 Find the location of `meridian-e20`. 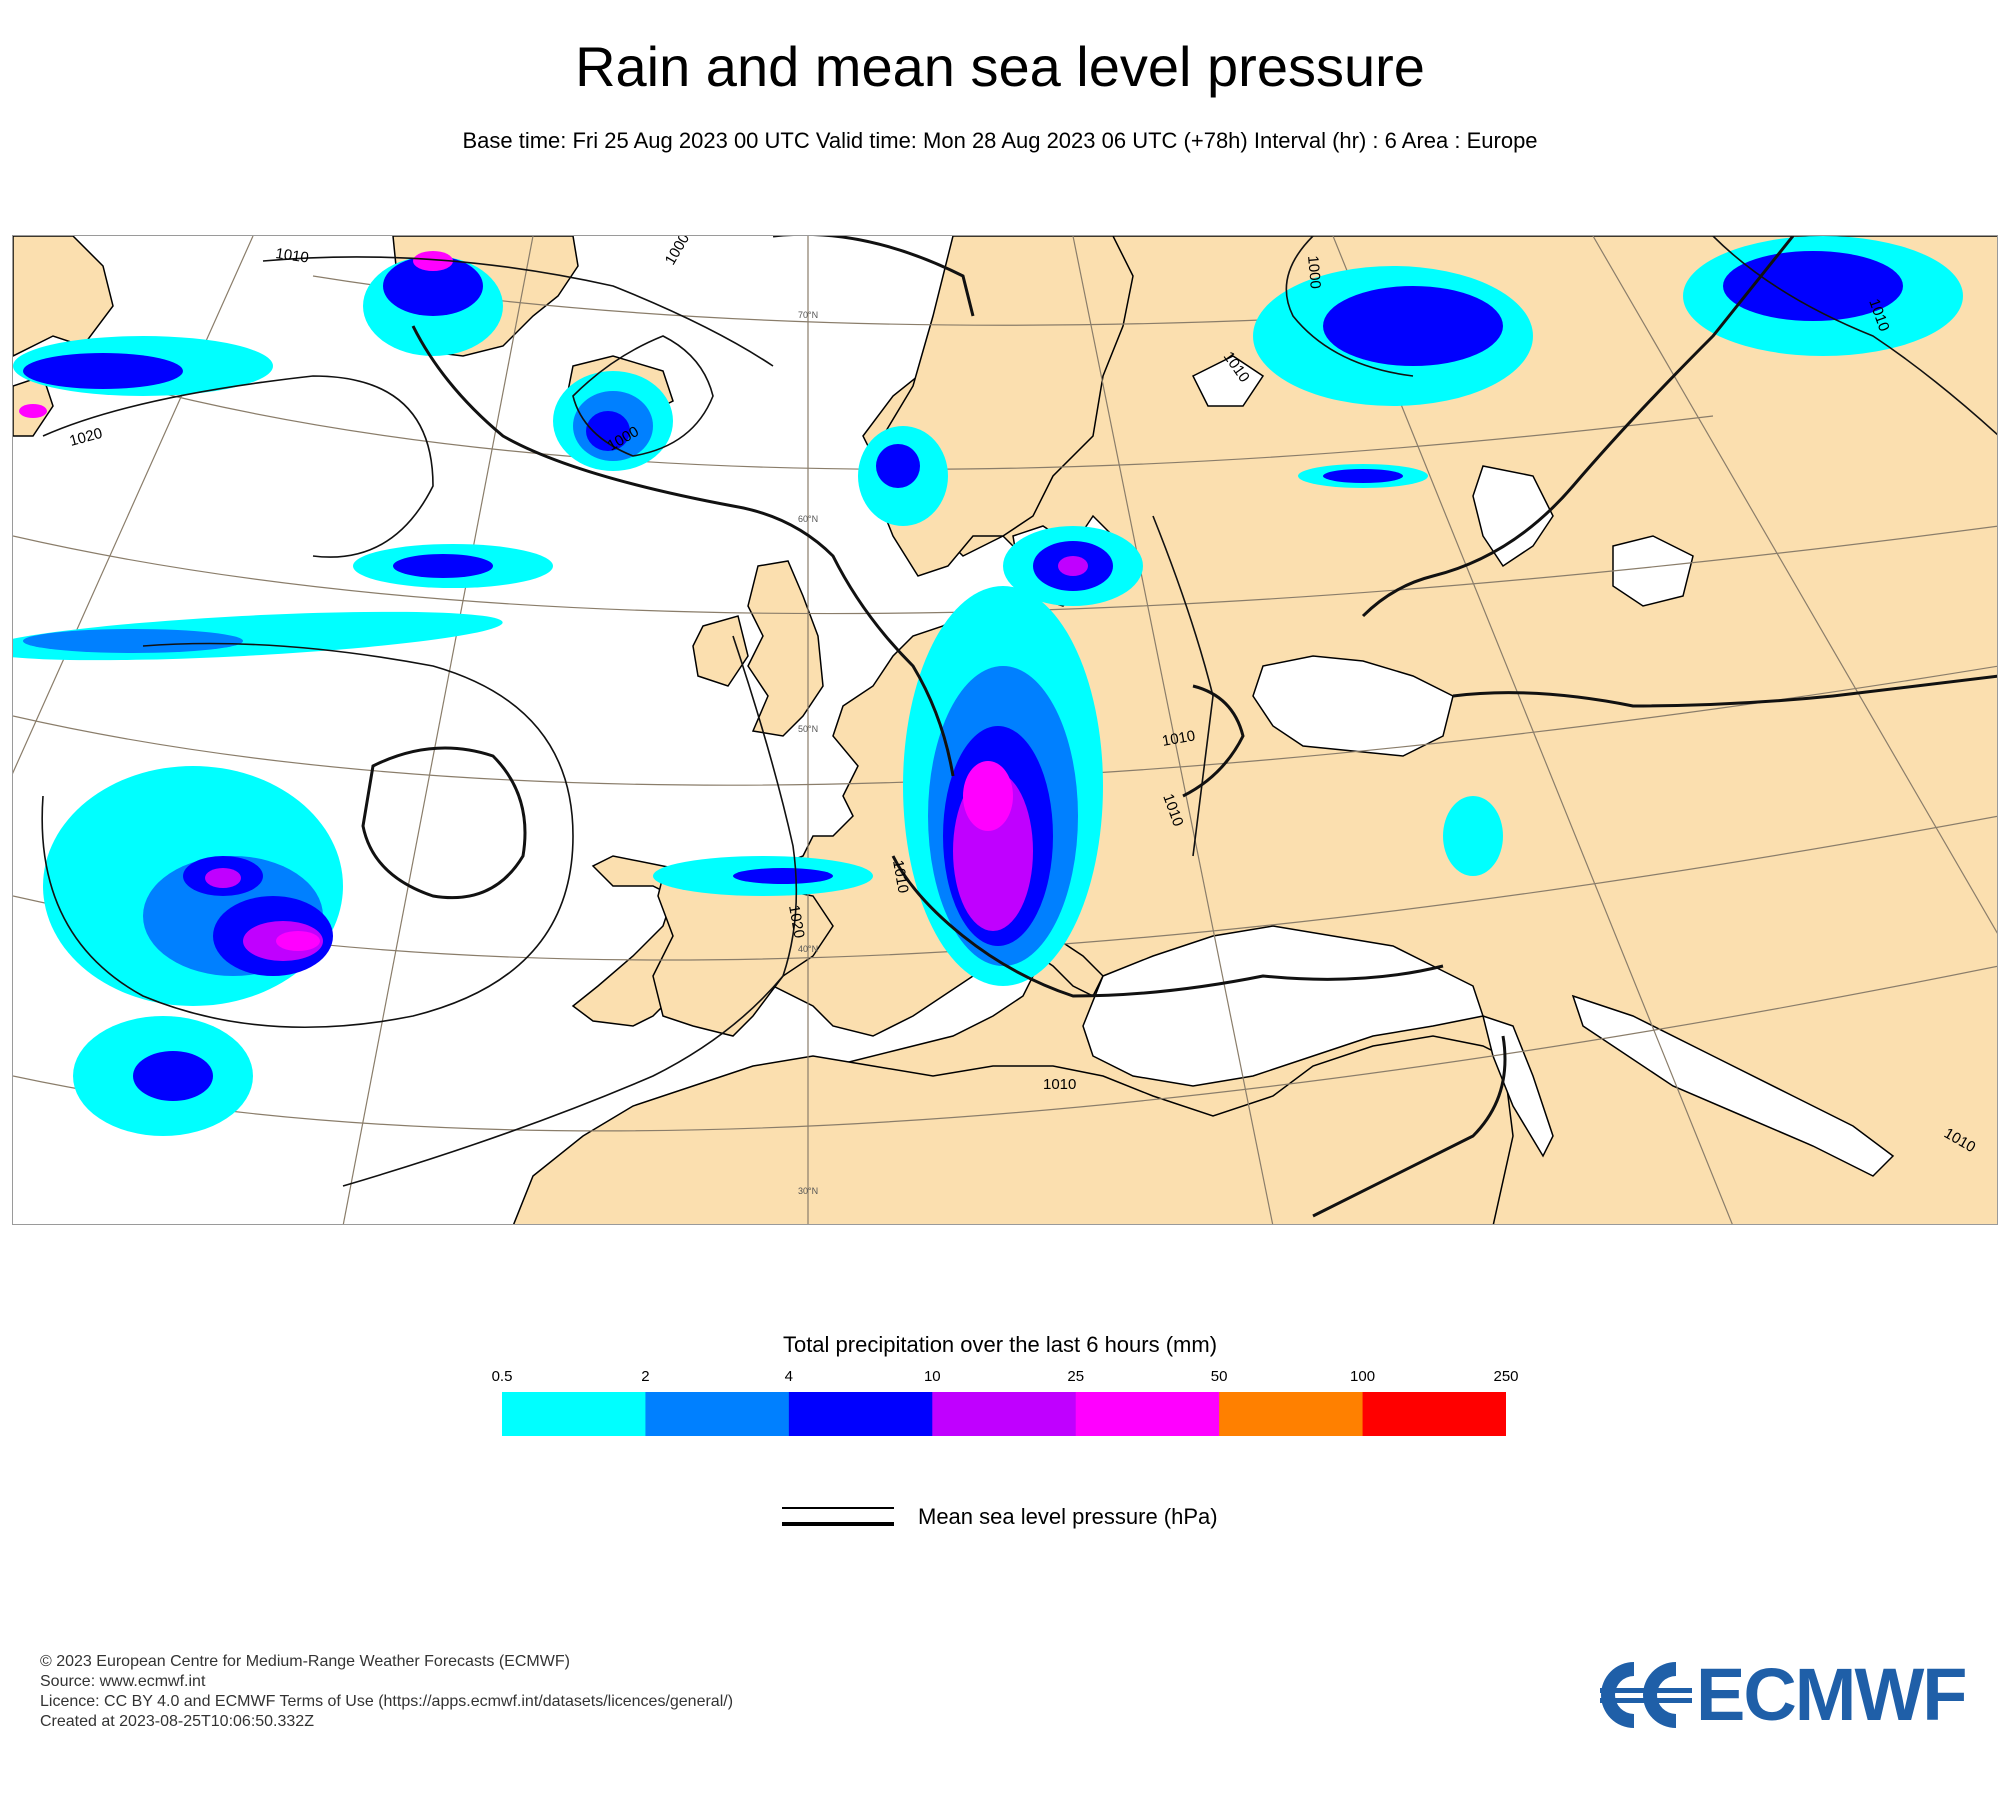

meridian-e20 is located at coordinates (1173, 730).